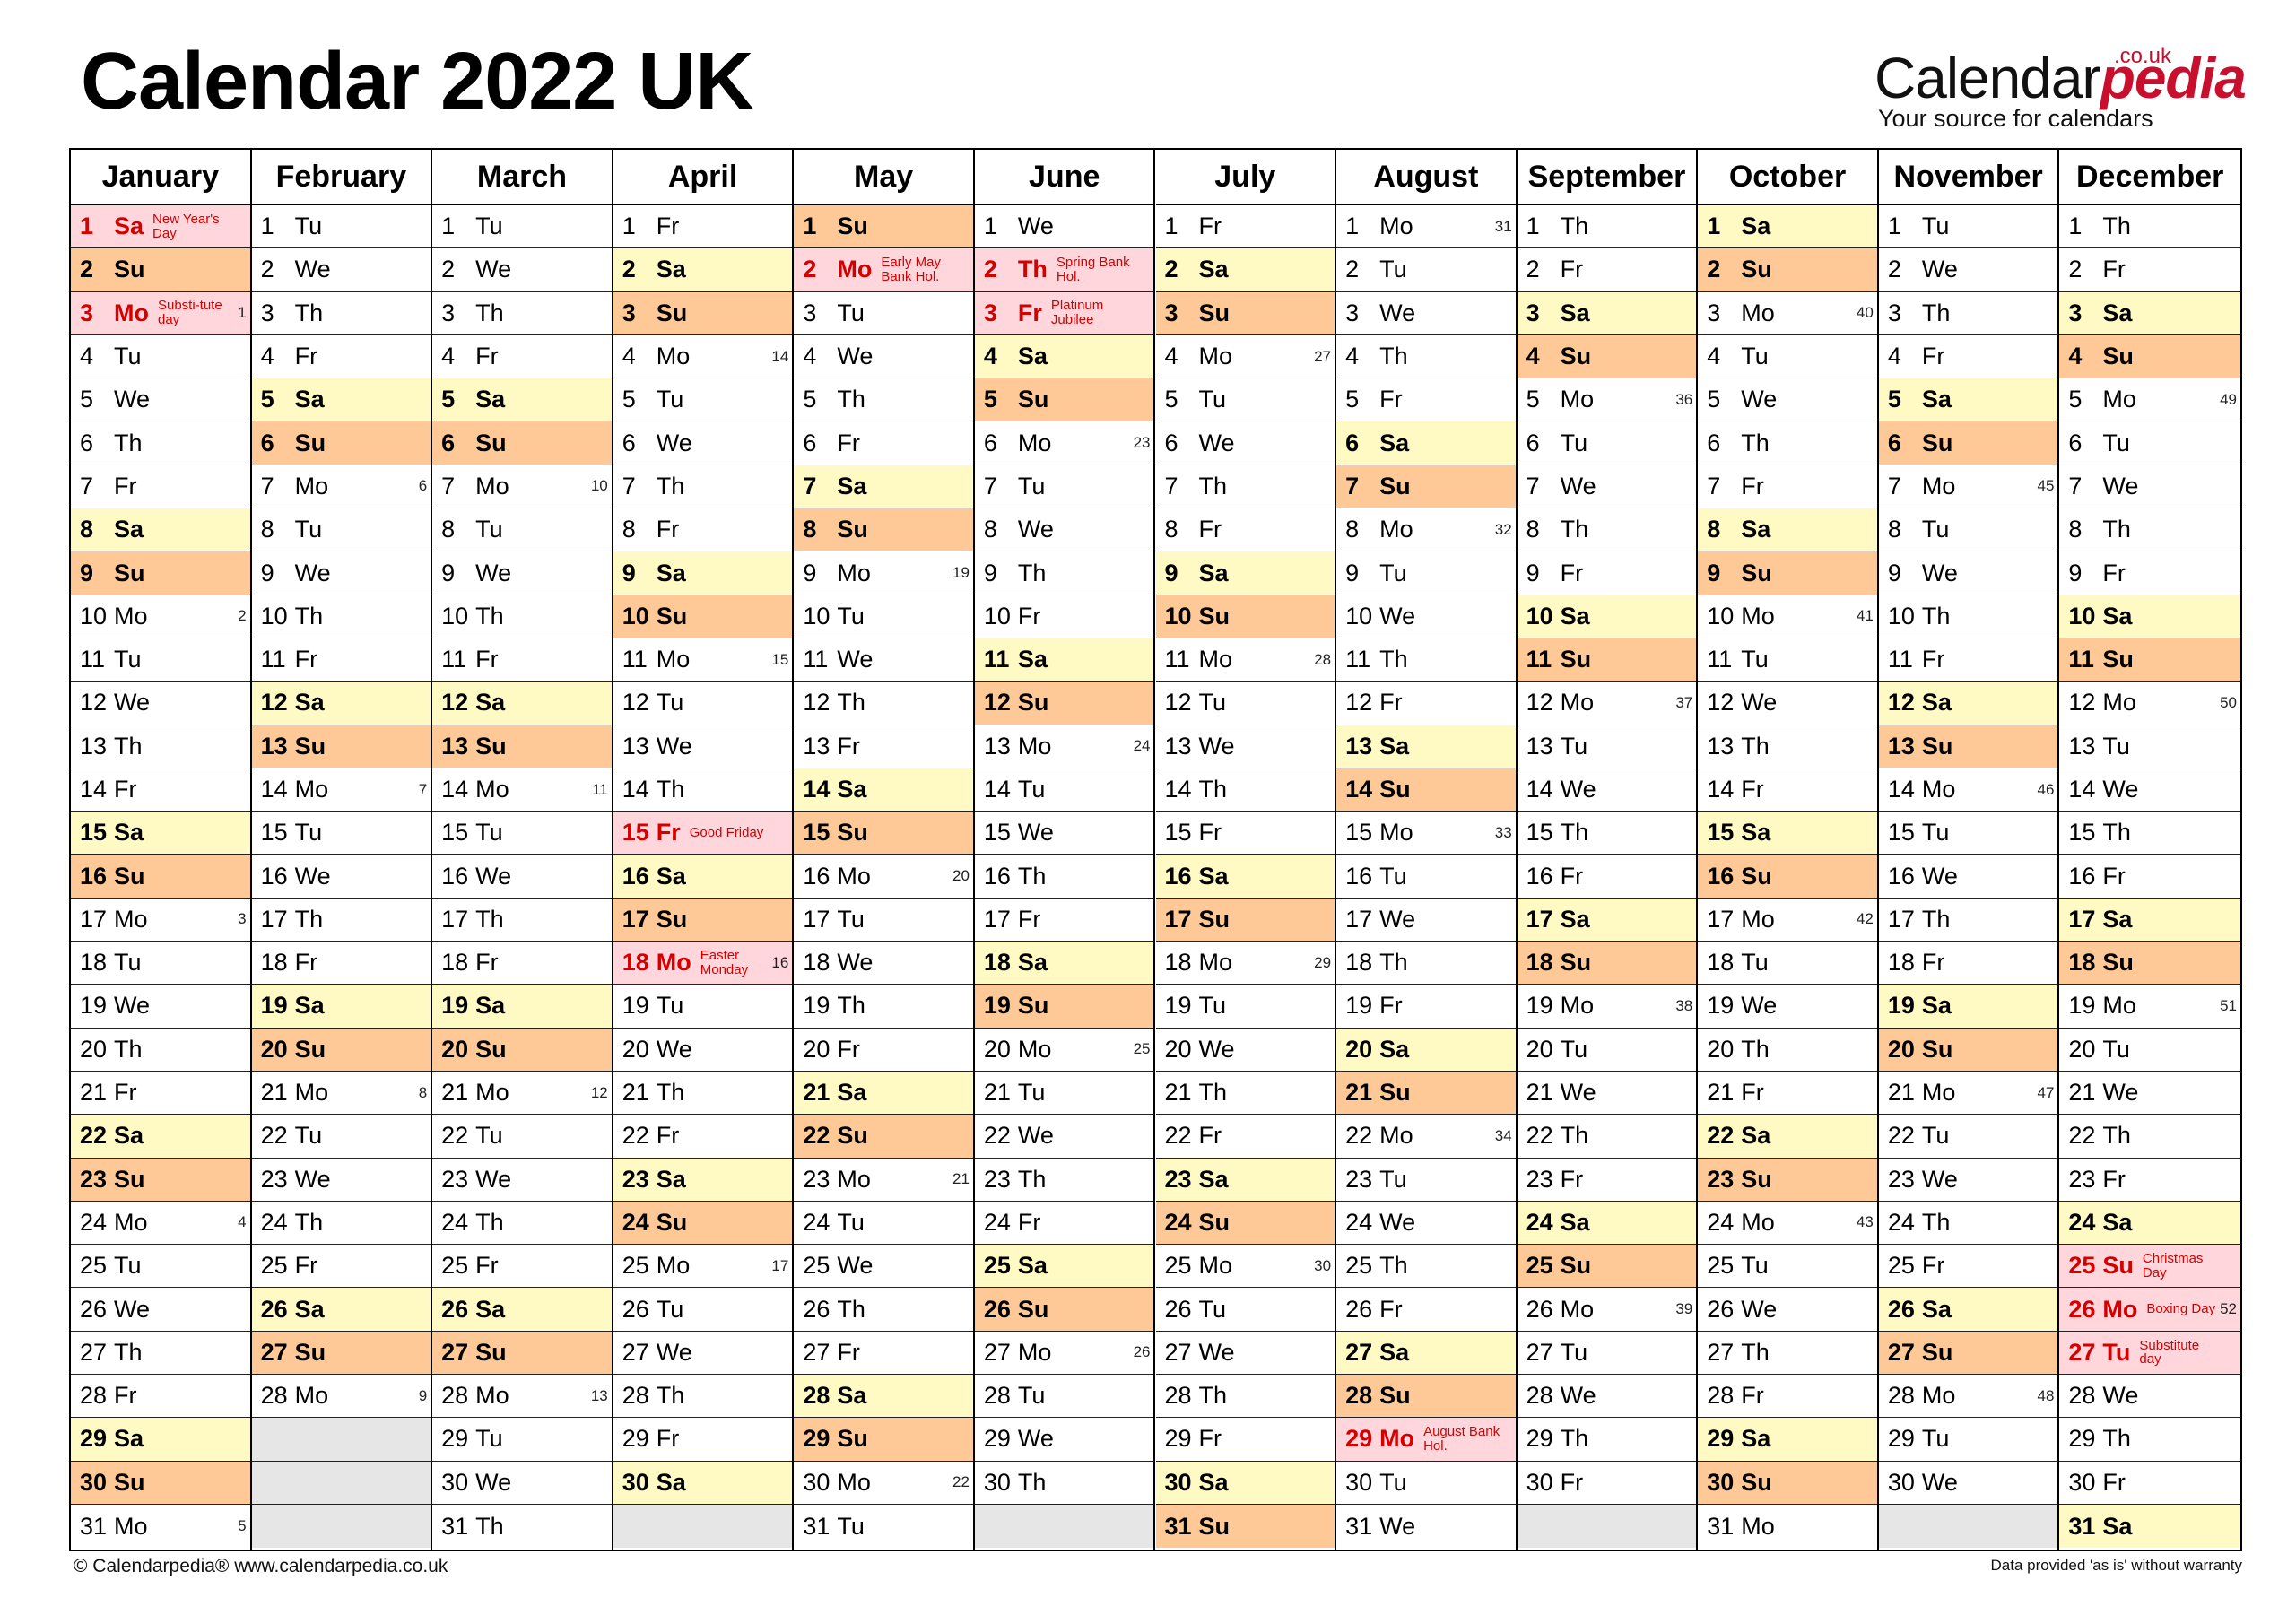 Image resolution: width=2296 pixels, height=1615 pixels. What do you see at coordinates (1787, 1050) in the screenshot?
I see `day-cell: 20 Th` at bounding box center [1787, 1050].